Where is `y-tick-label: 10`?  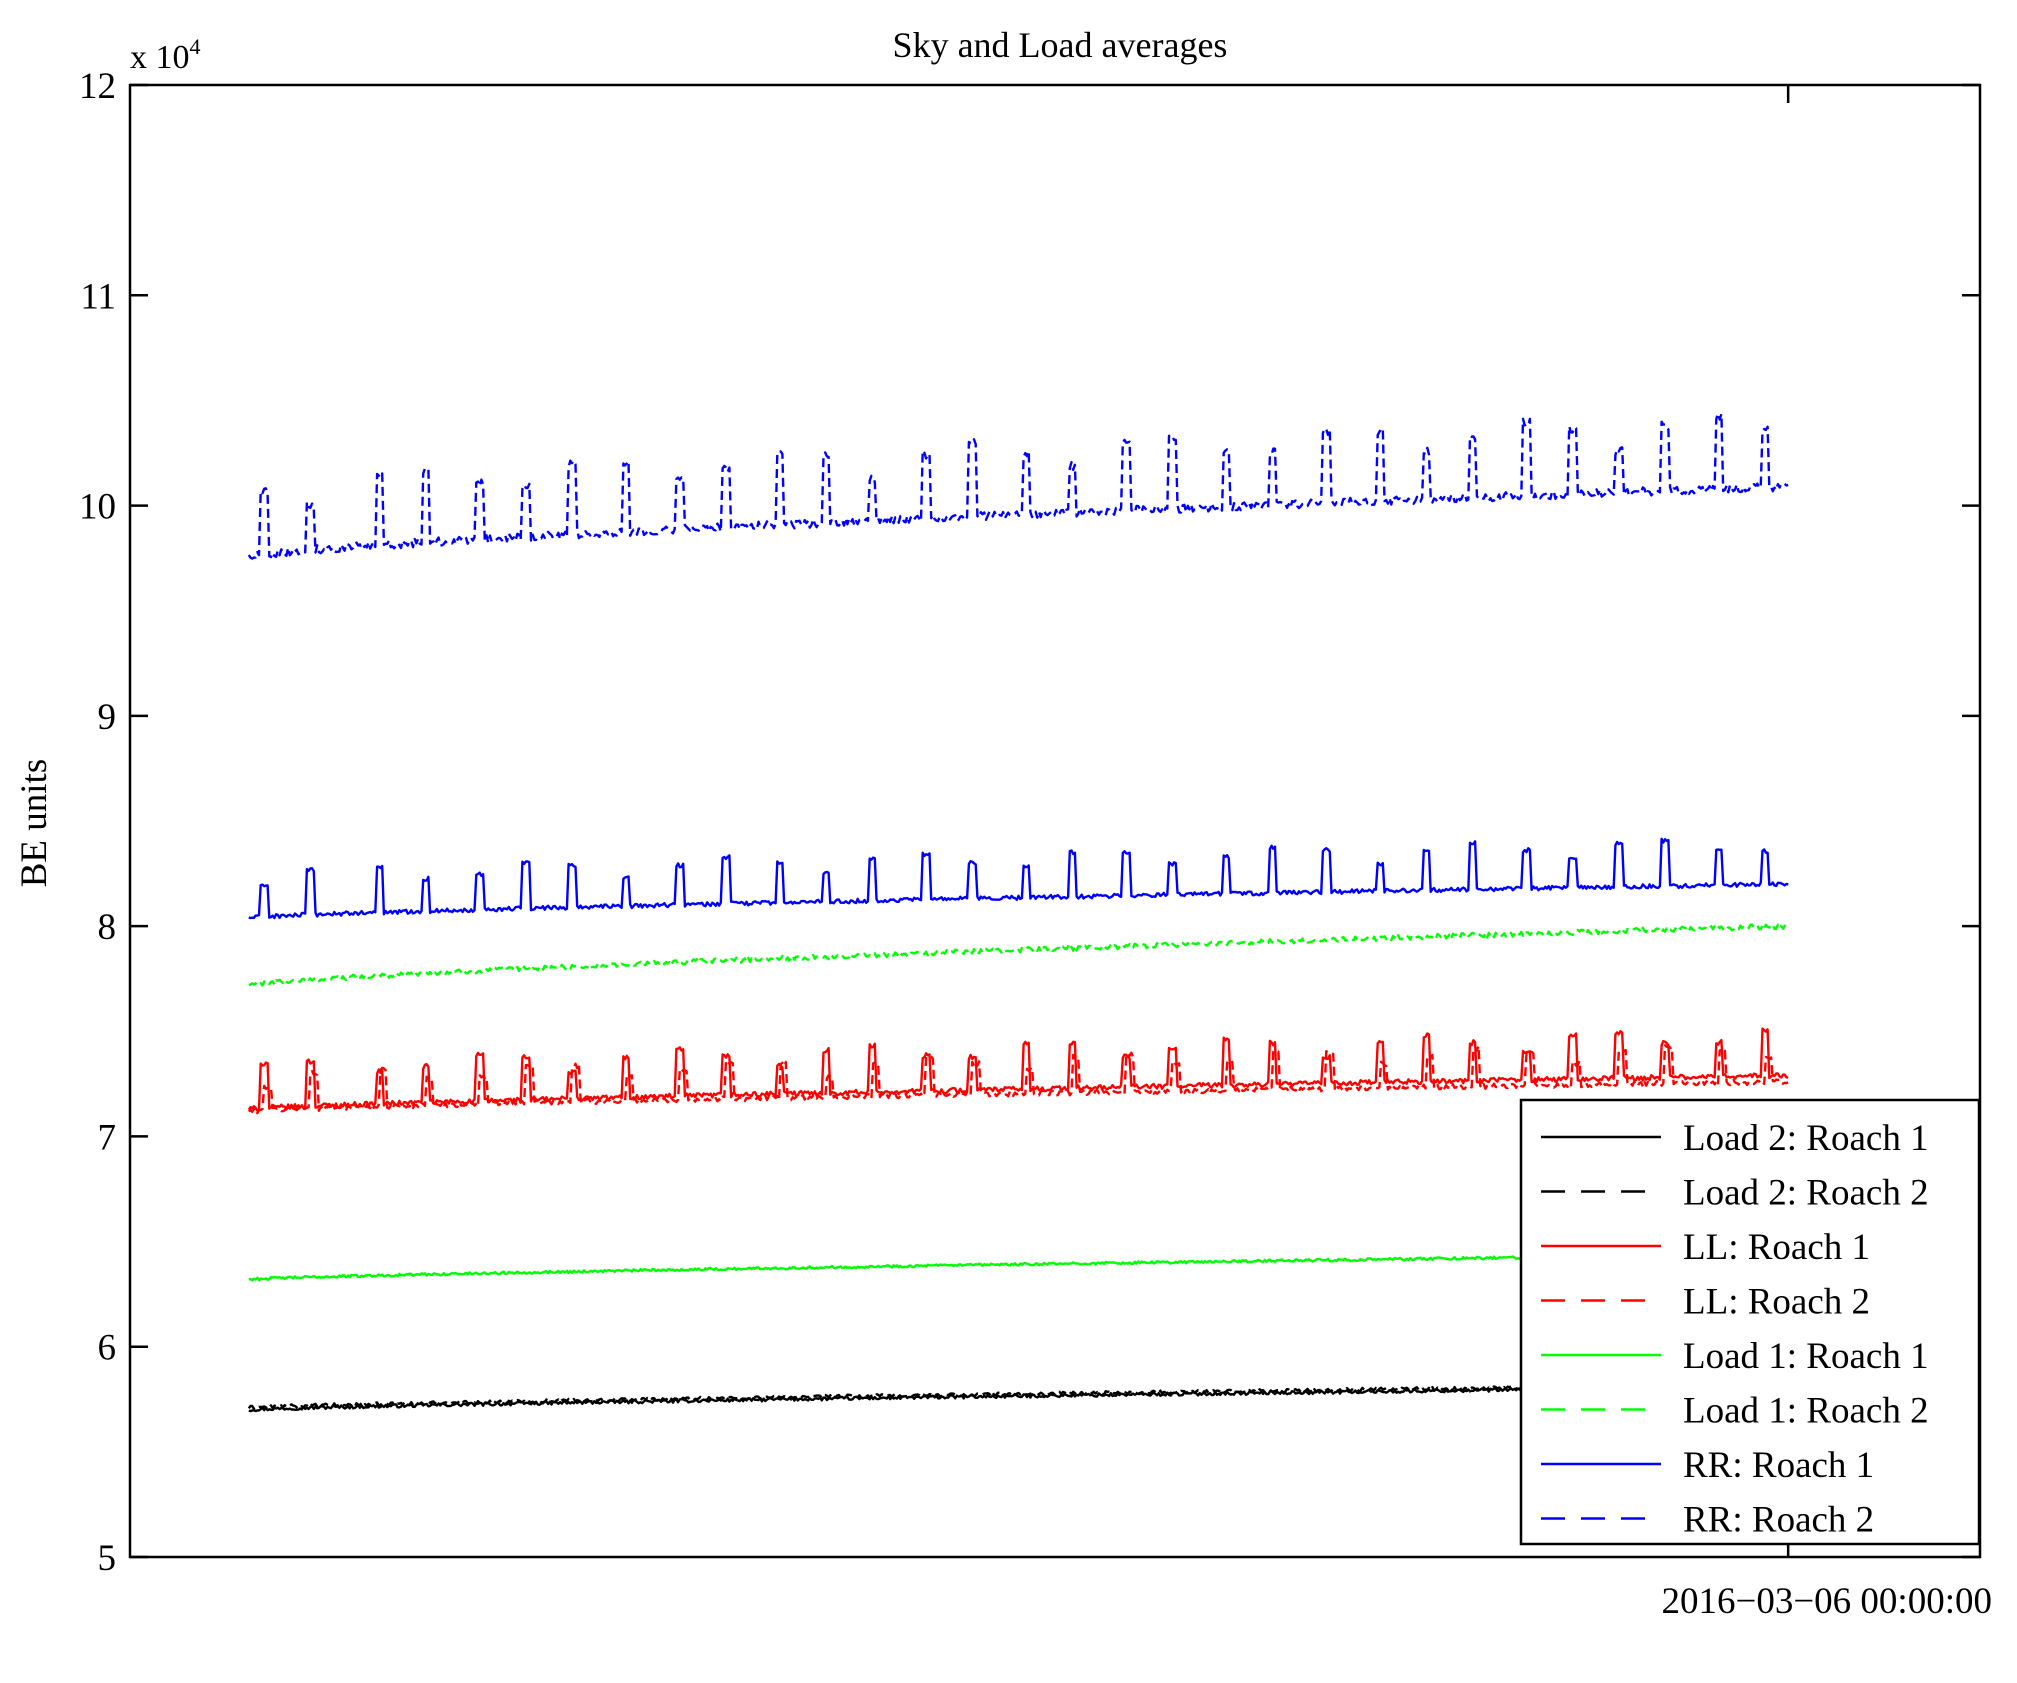 y-tick-label: 10 is located at coordinates (97, 507).